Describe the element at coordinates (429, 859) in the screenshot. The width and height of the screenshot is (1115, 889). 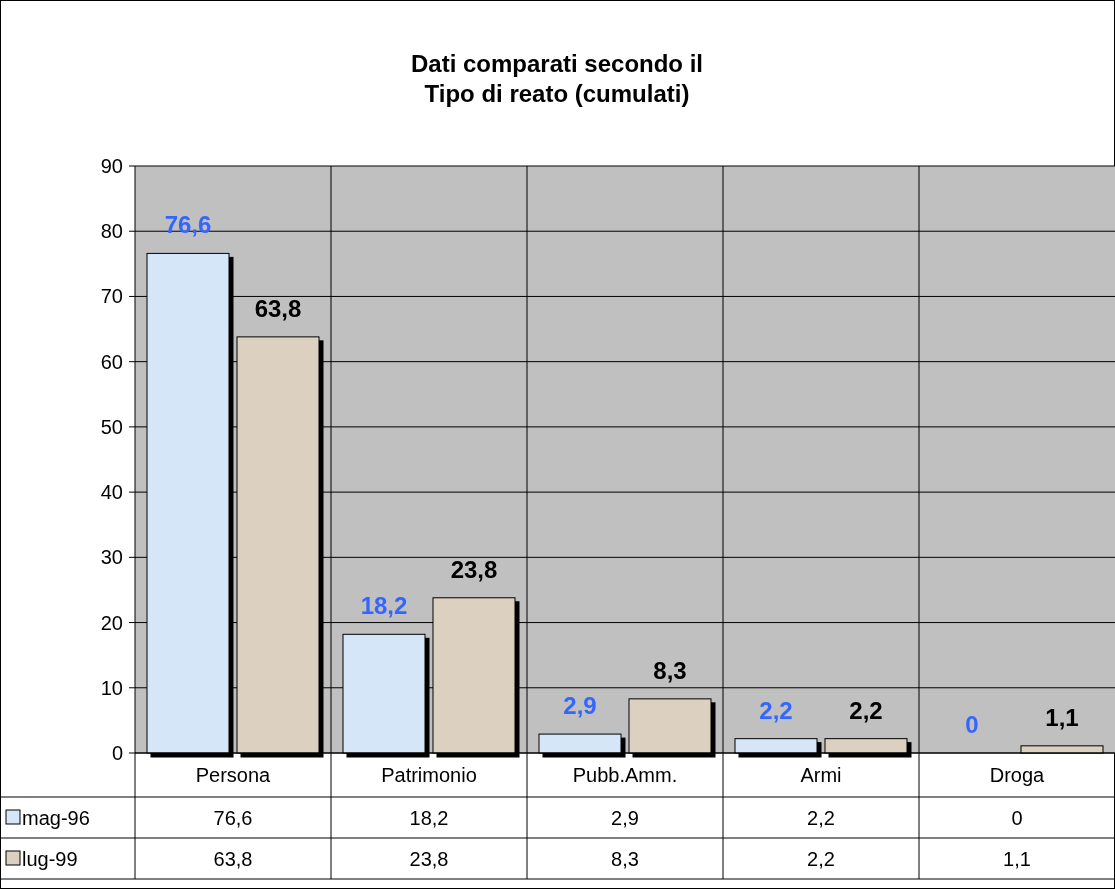
I see `data-label: 23,8` at that location.